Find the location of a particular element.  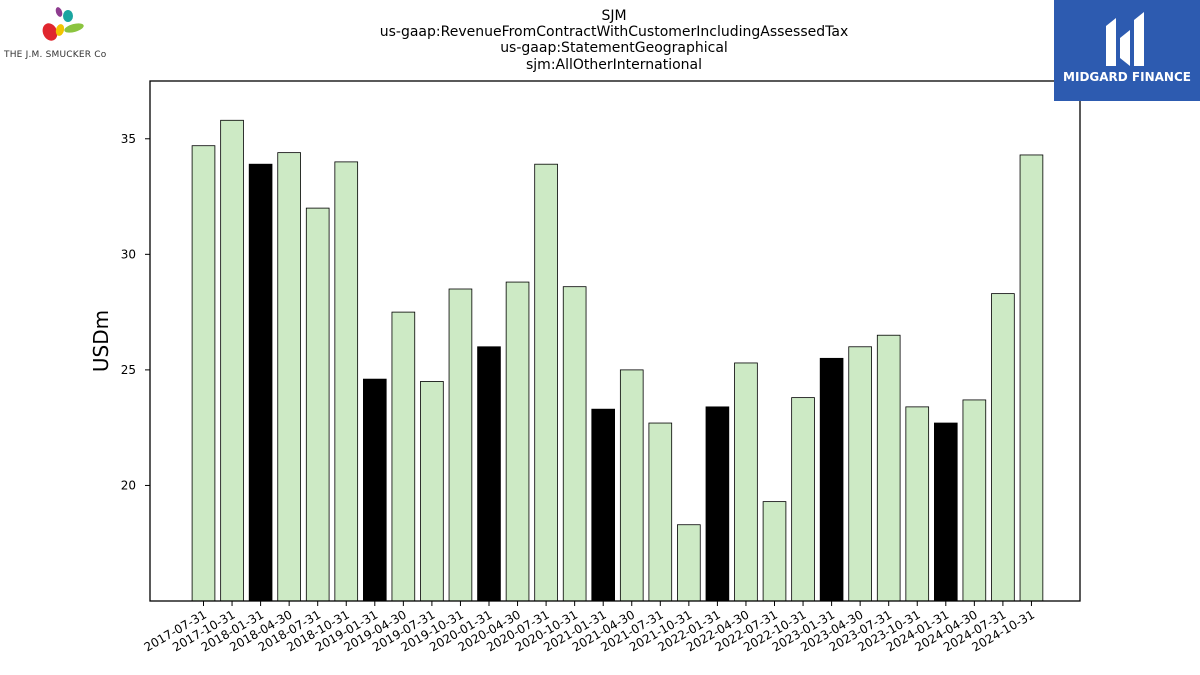

smucker-logo: THE J.M. SMUCKER Co is located at coordinates (63, 34).